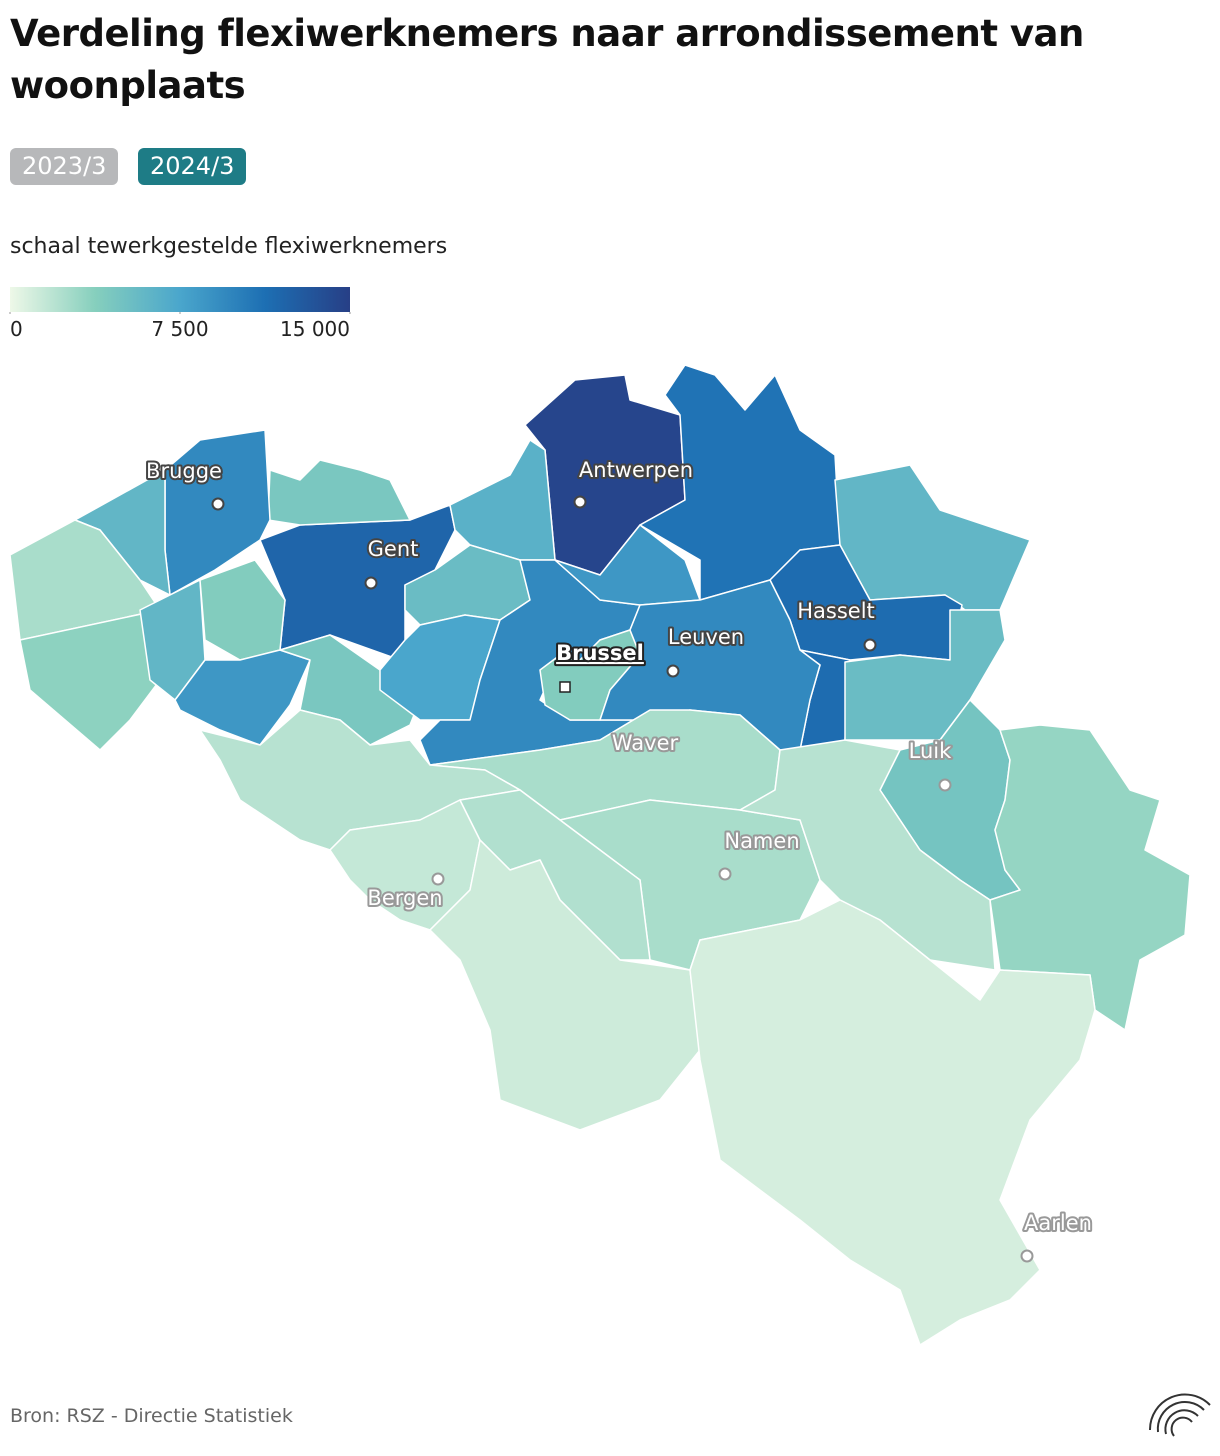 The width and height of the screenshot is (1220, 1456). What do you see at coordinates (179, 329) in the screenshot?
I see `legend-tick-label: 7 500` at bounding box center [179, 329].